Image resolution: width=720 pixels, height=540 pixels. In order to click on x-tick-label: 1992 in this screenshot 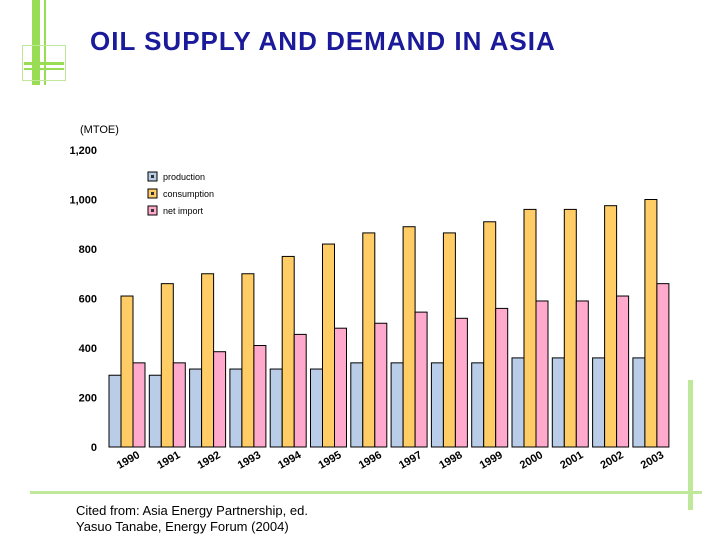, I will do `click(208, 460)`.